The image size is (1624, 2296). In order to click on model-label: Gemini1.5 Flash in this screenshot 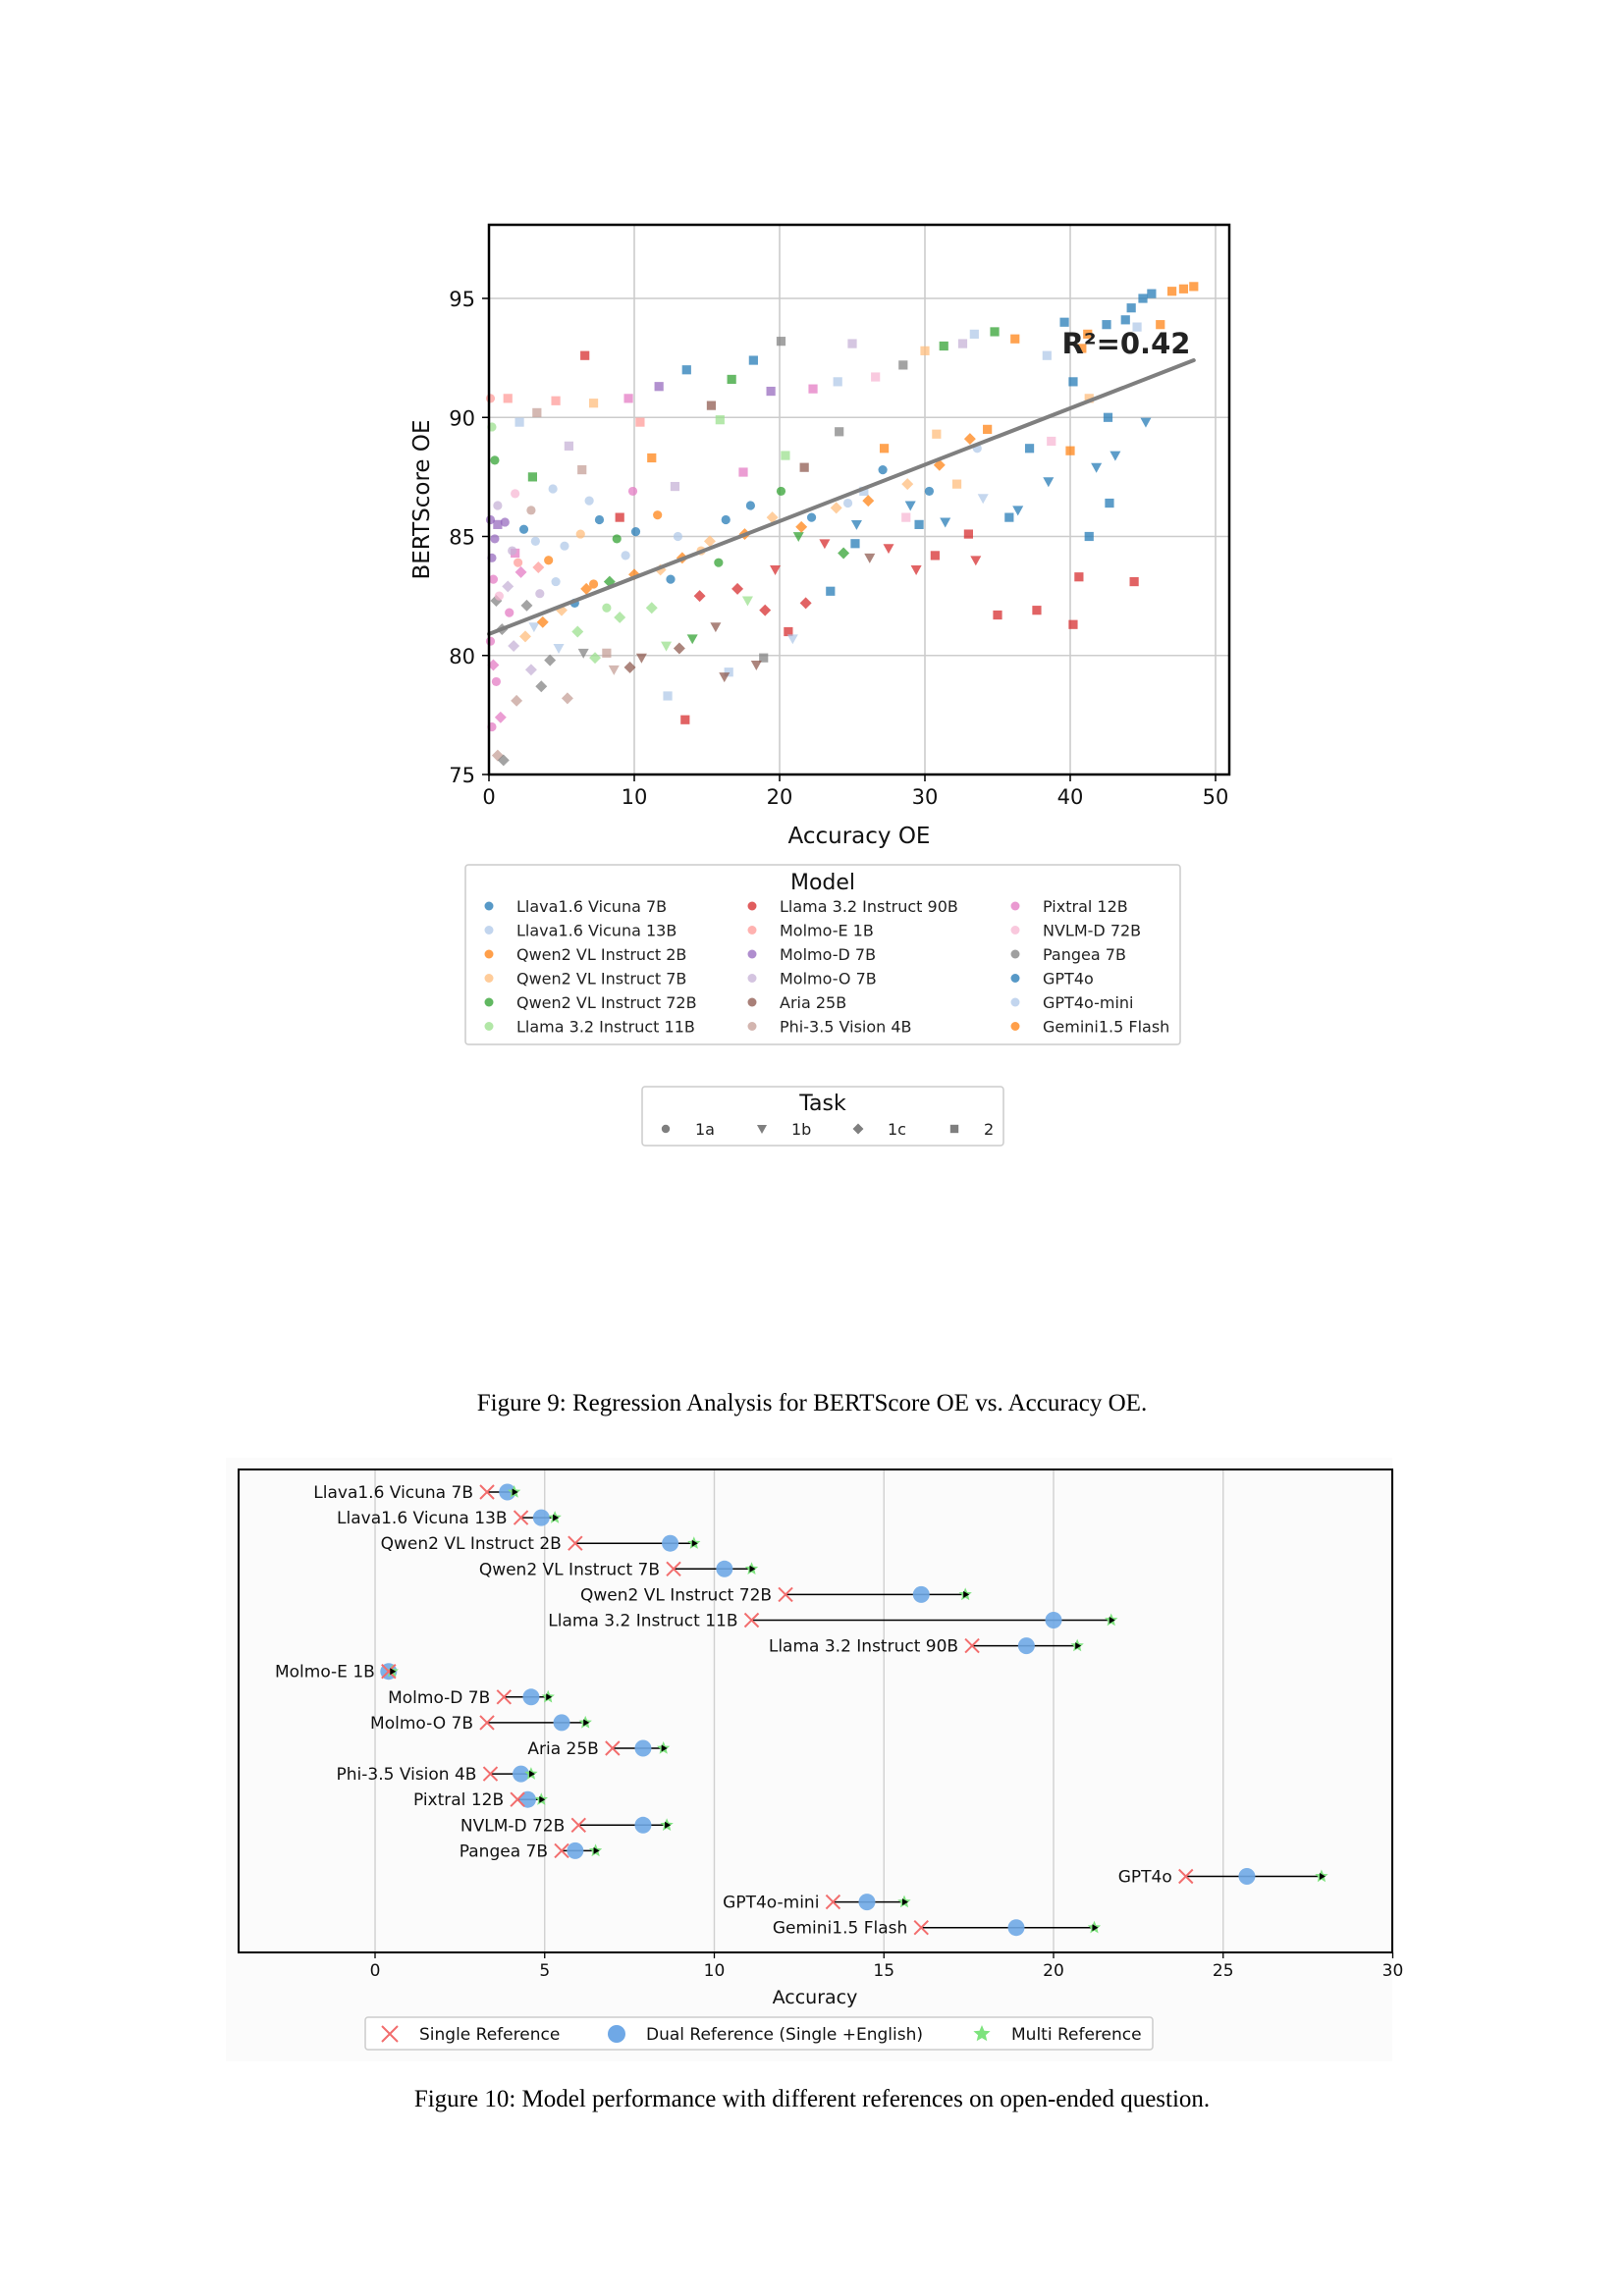, I will do `click(840, 1929)`.